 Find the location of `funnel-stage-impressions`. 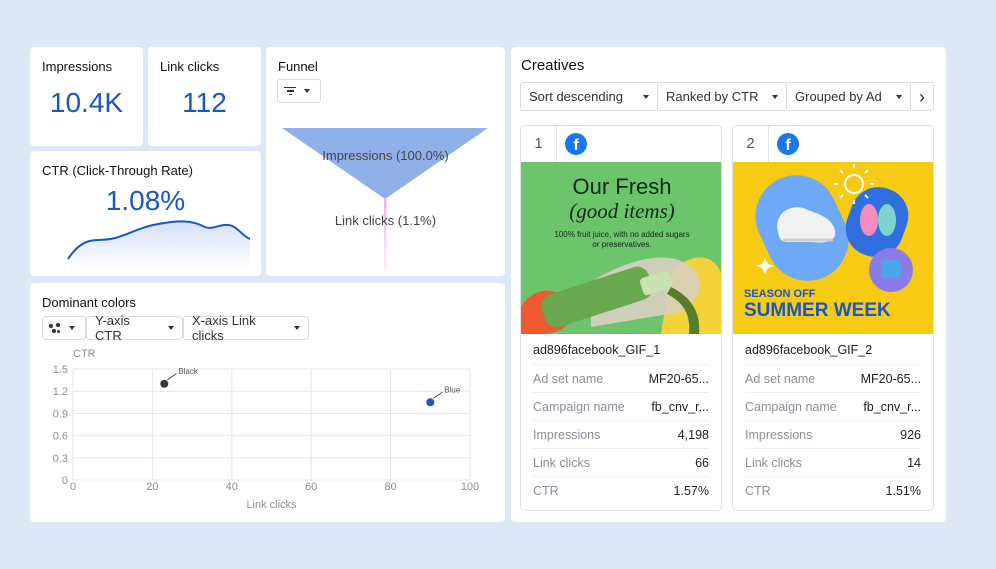

funnel-stage-impressions is located at coordinates (385, 163).